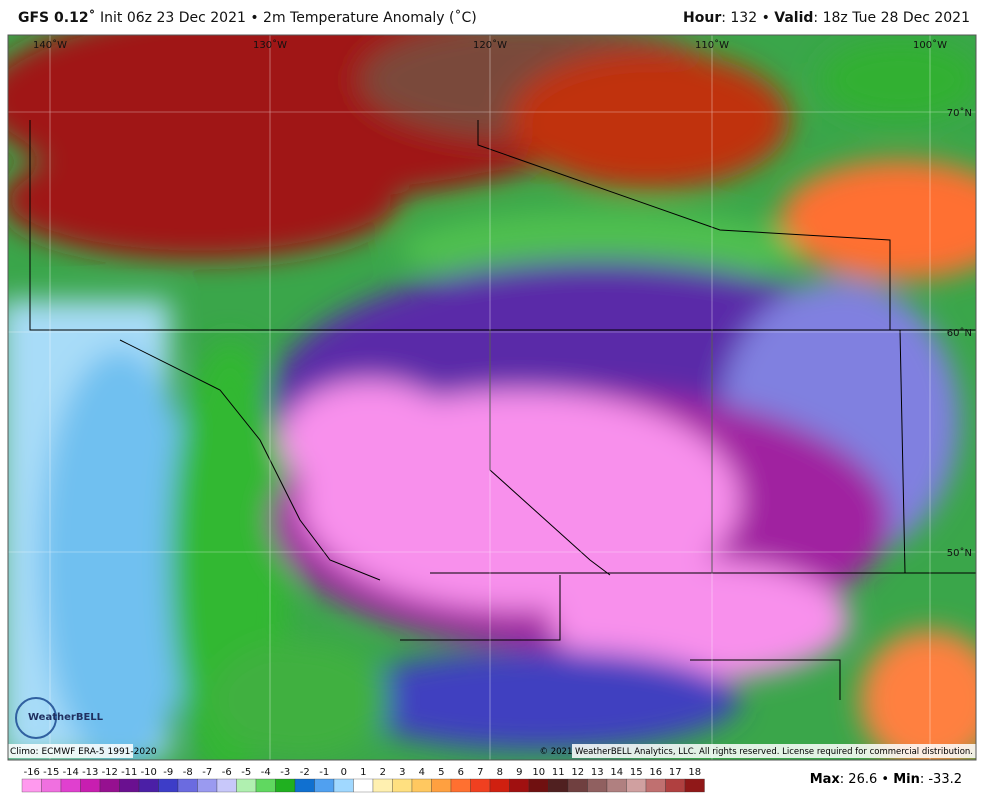 This screenshot has width=984, height=808. What do you see at coordinates (227, 772) in the screenshot?
I see `colorbar-label: -6` at bounding box center [227, 772].